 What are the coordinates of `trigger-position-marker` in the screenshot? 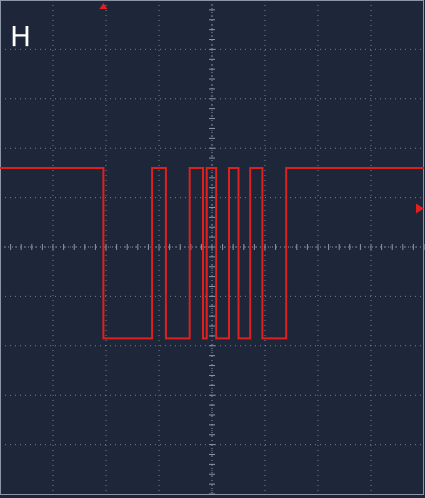 It's located at (103, 6).